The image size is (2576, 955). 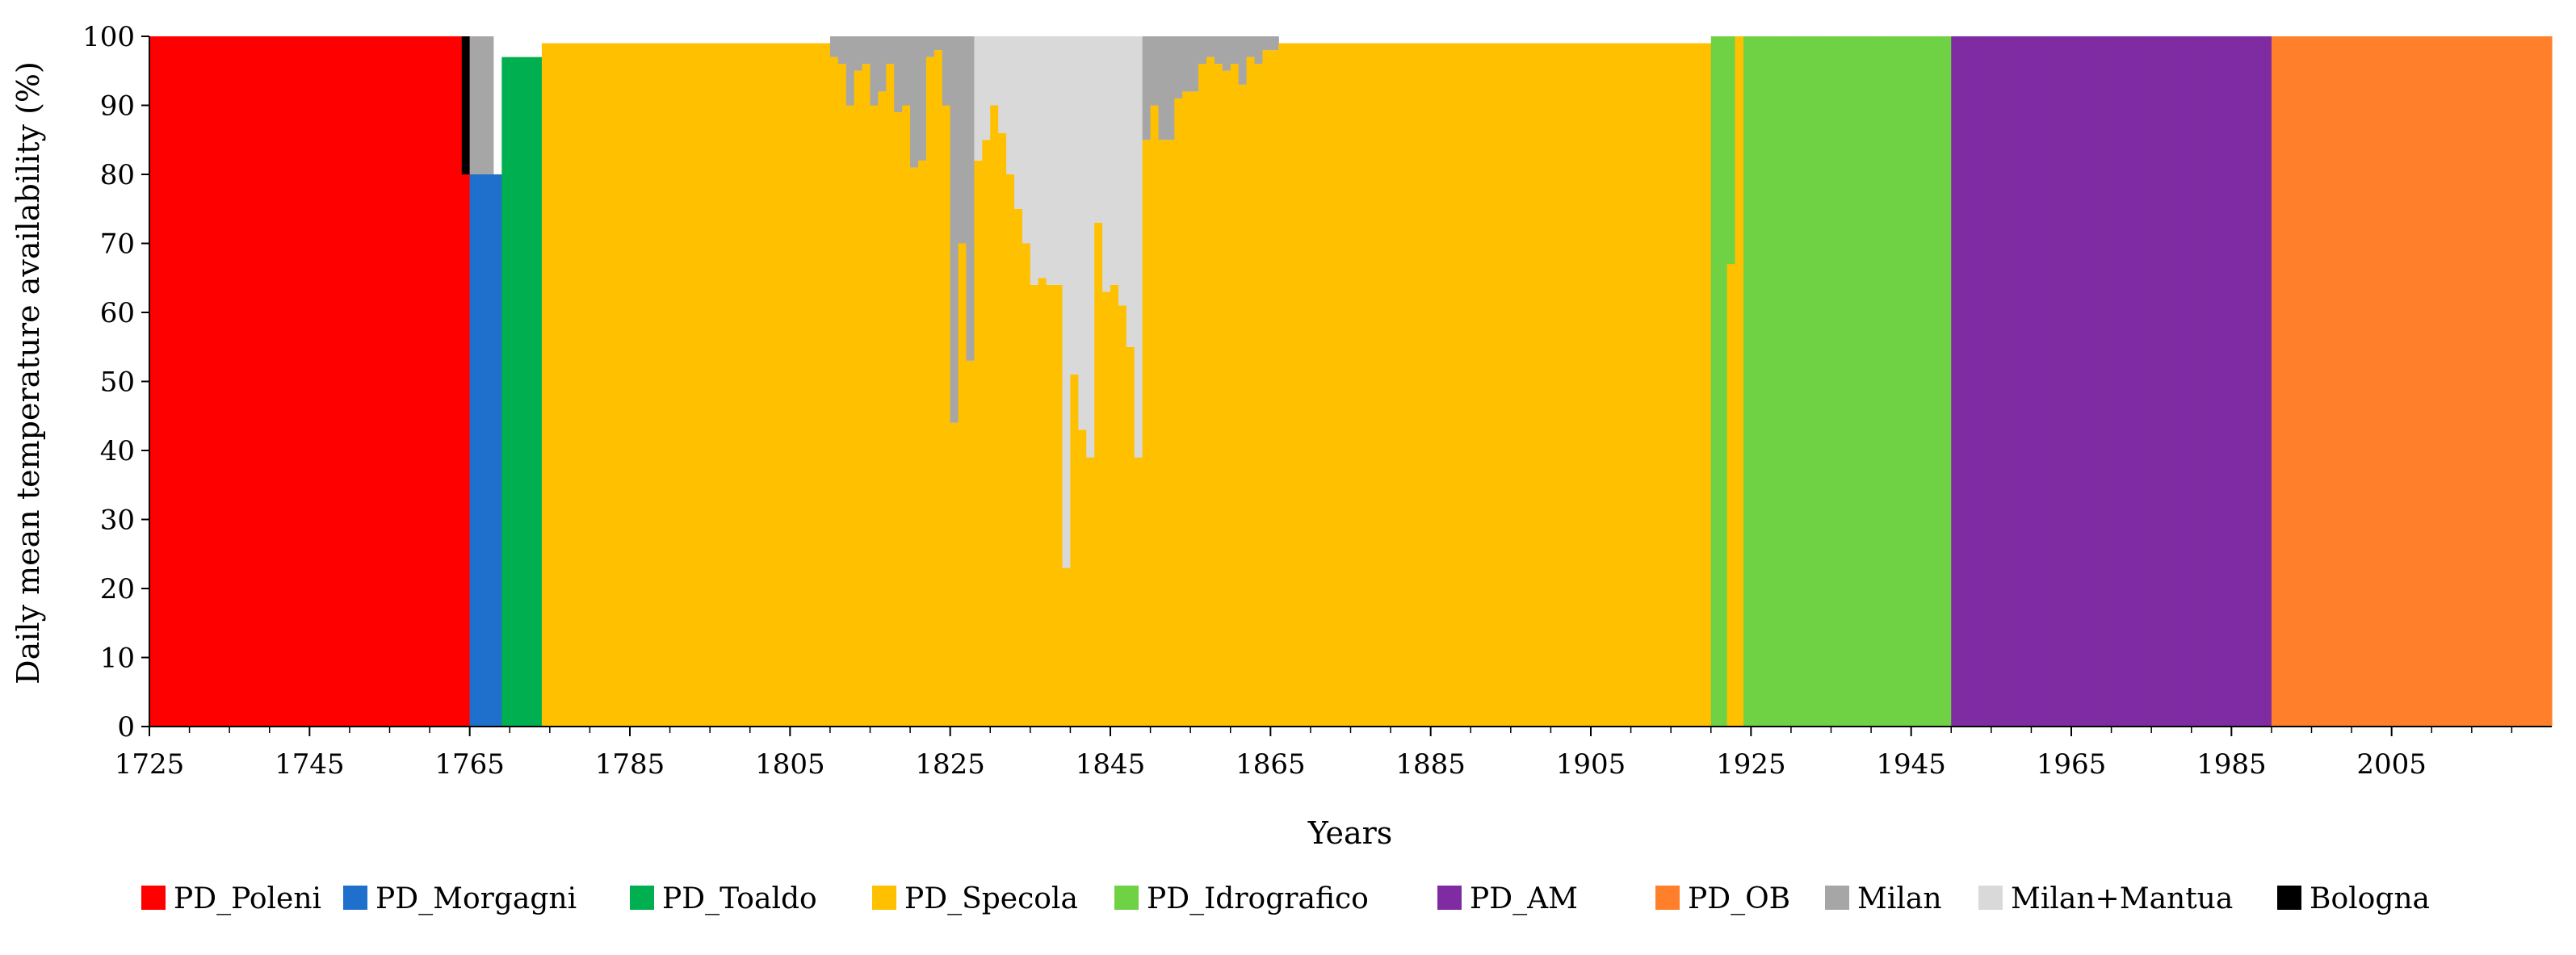 What do you see at coordinates (355, 898) in the screenshot?
I see `legend-swatch-pd_morgagni` at bounding box center [355, 898].